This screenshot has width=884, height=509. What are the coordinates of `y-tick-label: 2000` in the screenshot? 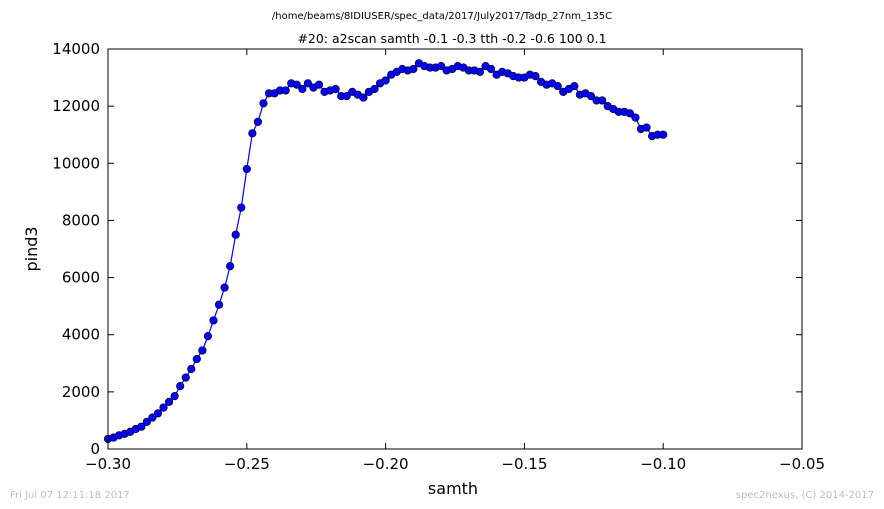 It's located at (81, 392).